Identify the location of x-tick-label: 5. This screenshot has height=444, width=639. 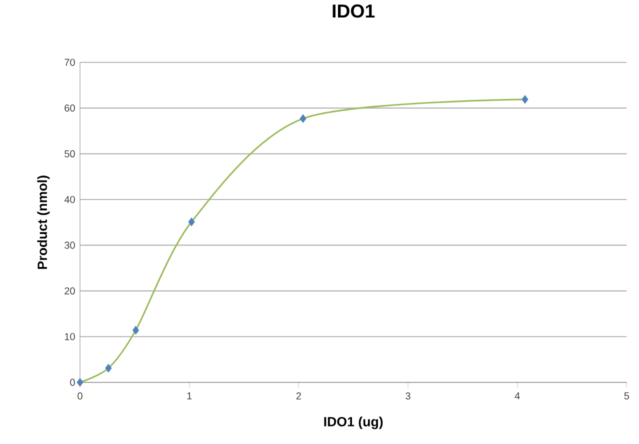
(627, 396).